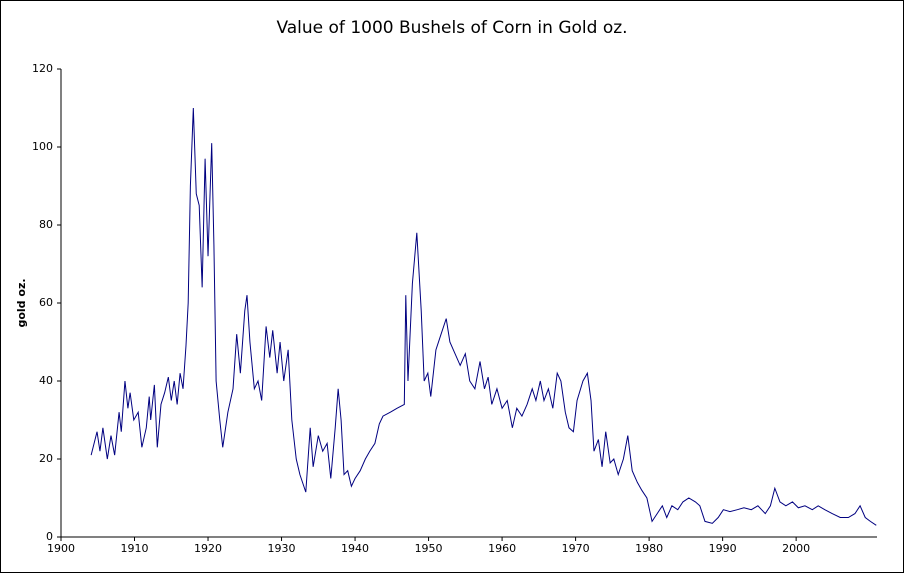 The height and width of the screenshot is (573, 904). I want to click on x-tick-label: 1980, so click(649, 548).